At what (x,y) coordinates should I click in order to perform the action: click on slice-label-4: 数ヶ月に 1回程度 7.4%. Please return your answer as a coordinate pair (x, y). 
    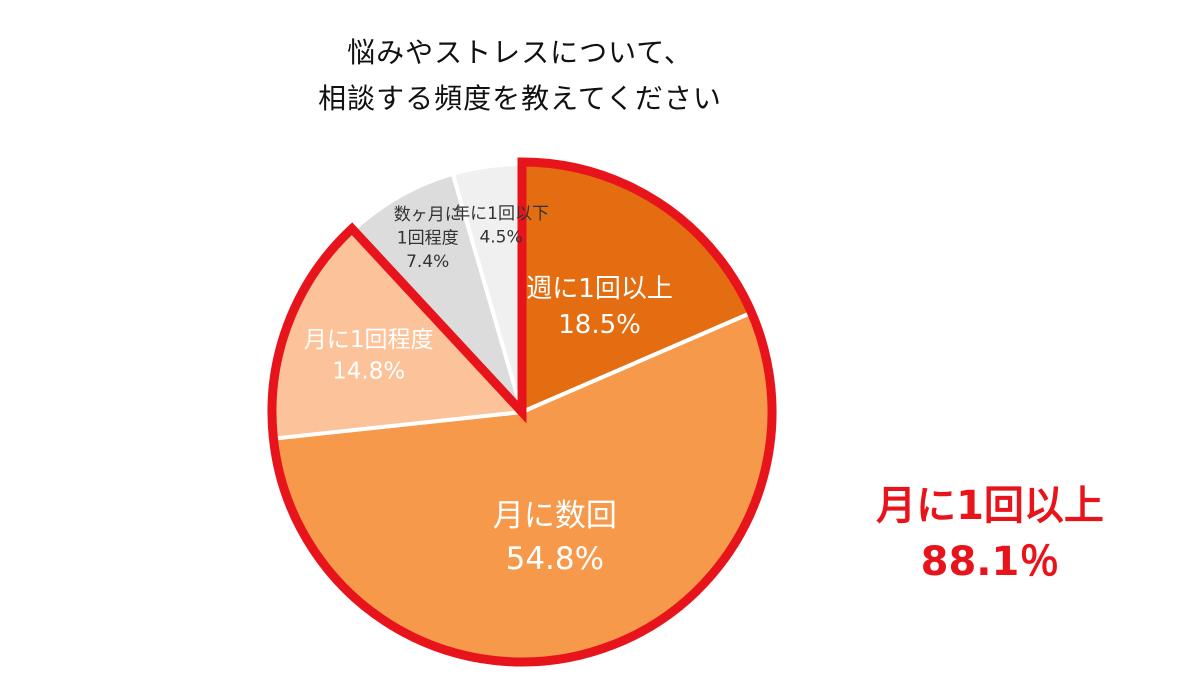
    Looking at the image, I should click on (428, 238).